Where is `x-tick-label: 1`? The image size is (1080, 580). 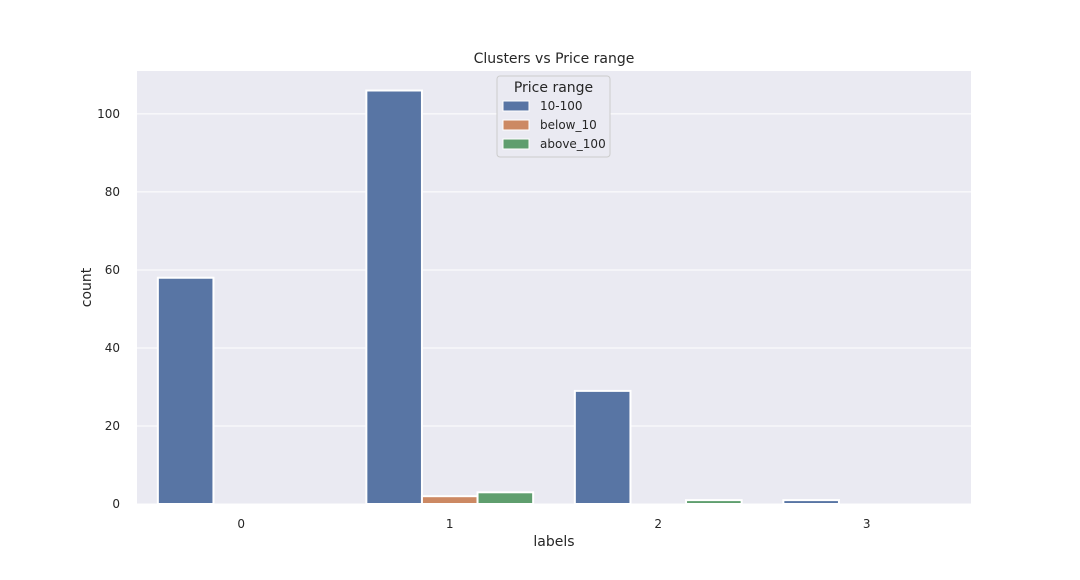 x-tick-label: 1 is located at coordinates (450, 524).